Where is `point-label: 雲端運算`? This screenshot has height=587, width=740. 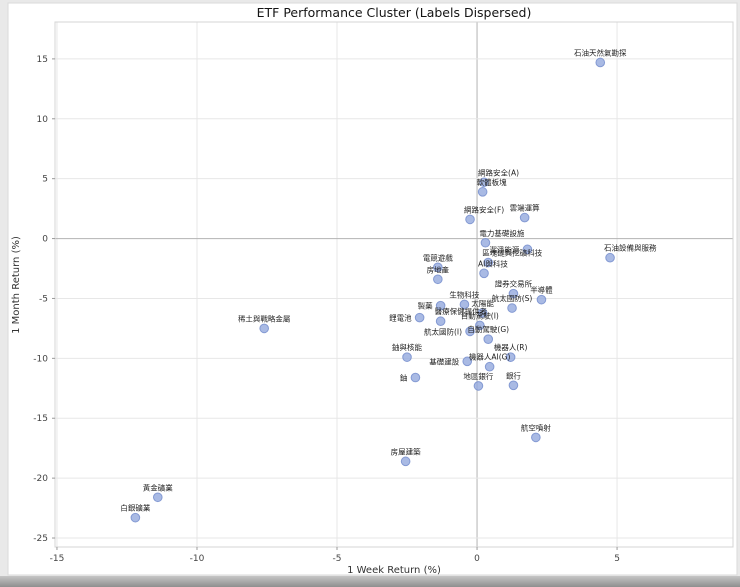
point-label: 雲端運算 is located at coordinates (525, 208).